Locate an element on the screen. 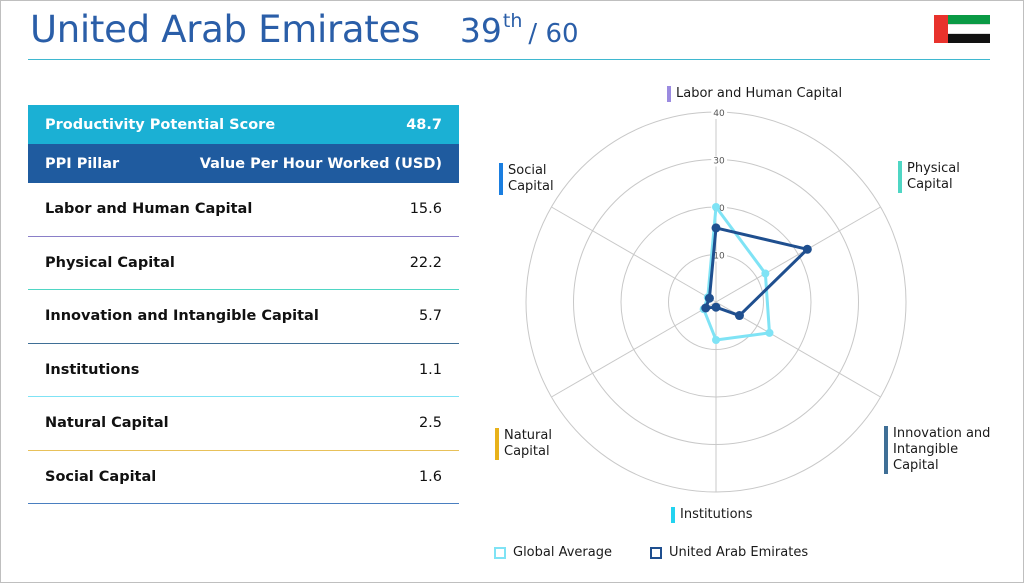  axis-label-institutions: Institutions is located at coordinates (712, 515).